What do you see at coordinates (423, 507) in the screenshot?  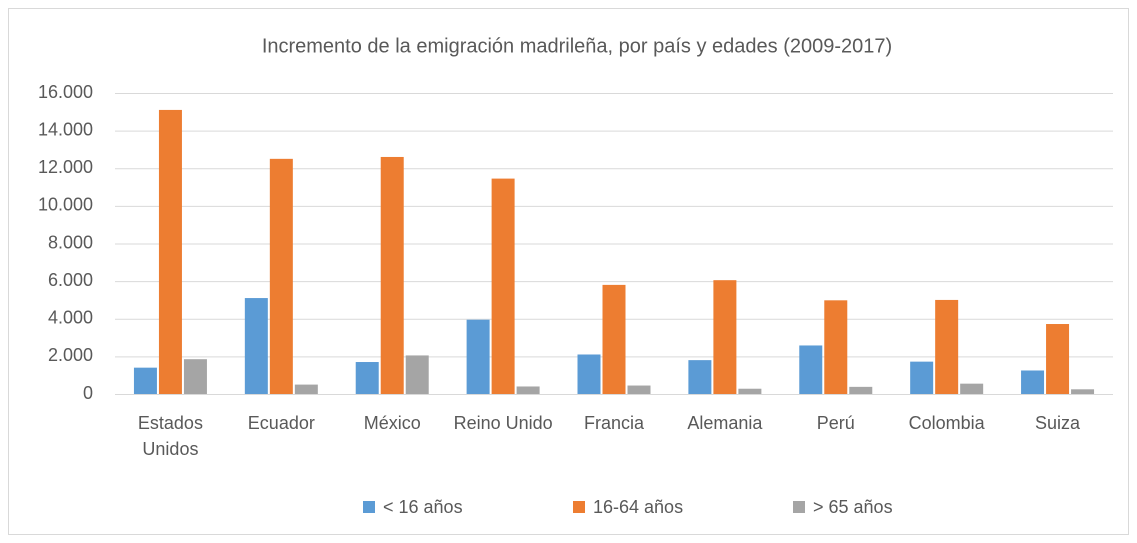 I see `legend-label: < 16 años` at bounding box center [423, 507].